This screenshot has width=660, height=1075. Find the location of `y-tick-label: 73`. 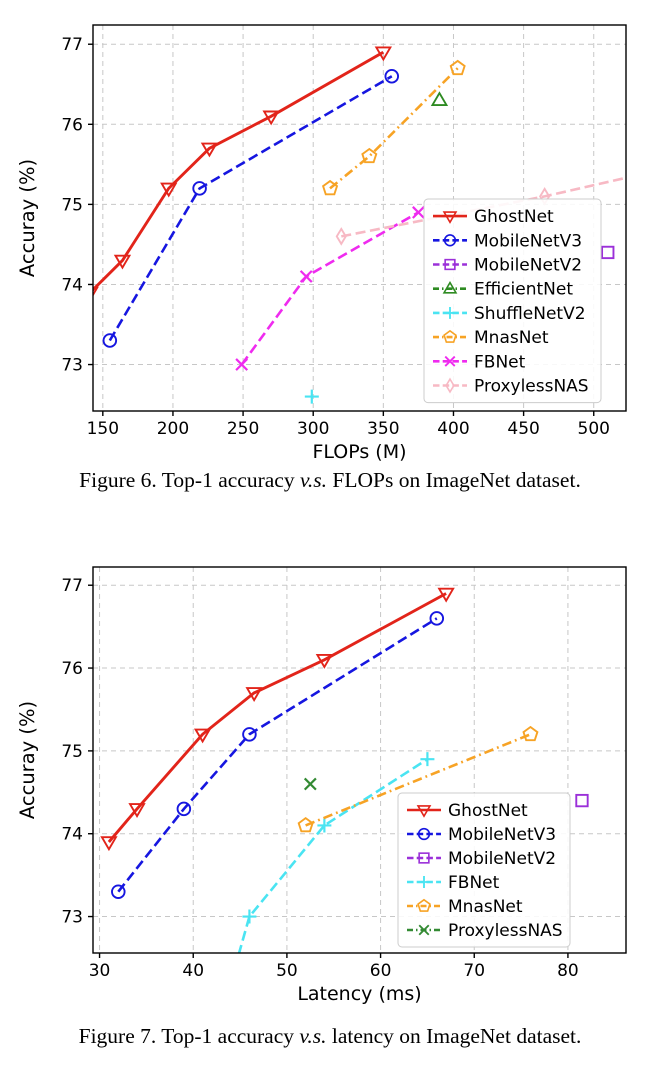

y-tick-label: 73 is located at coordinates (72, 918).